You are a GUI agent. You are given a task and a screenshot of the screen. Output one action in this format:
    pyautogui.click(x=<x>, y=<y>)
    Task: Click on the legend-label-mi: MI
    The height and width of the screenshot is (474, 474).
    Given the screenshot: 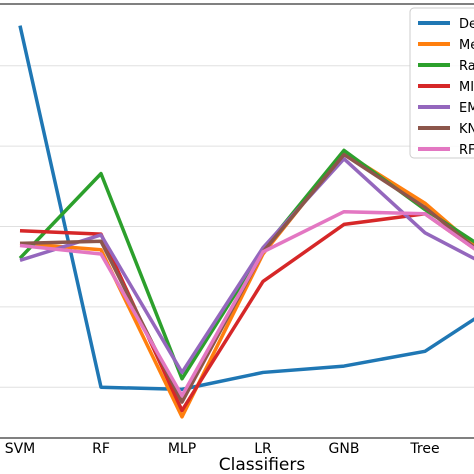 What is the action you would take?
    pyautogui.click(x=466, y=87)
    